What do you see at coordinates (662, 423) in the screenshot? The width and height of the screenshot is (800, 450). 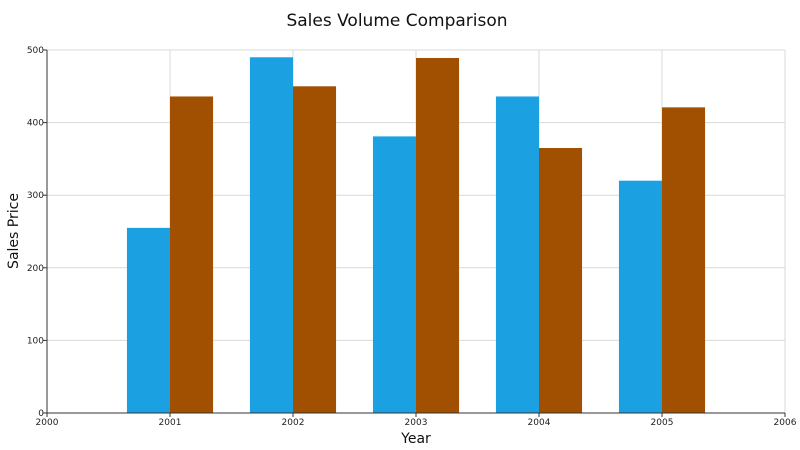 I see `x-tick-label: 2005` at bounding box center [662, 423].